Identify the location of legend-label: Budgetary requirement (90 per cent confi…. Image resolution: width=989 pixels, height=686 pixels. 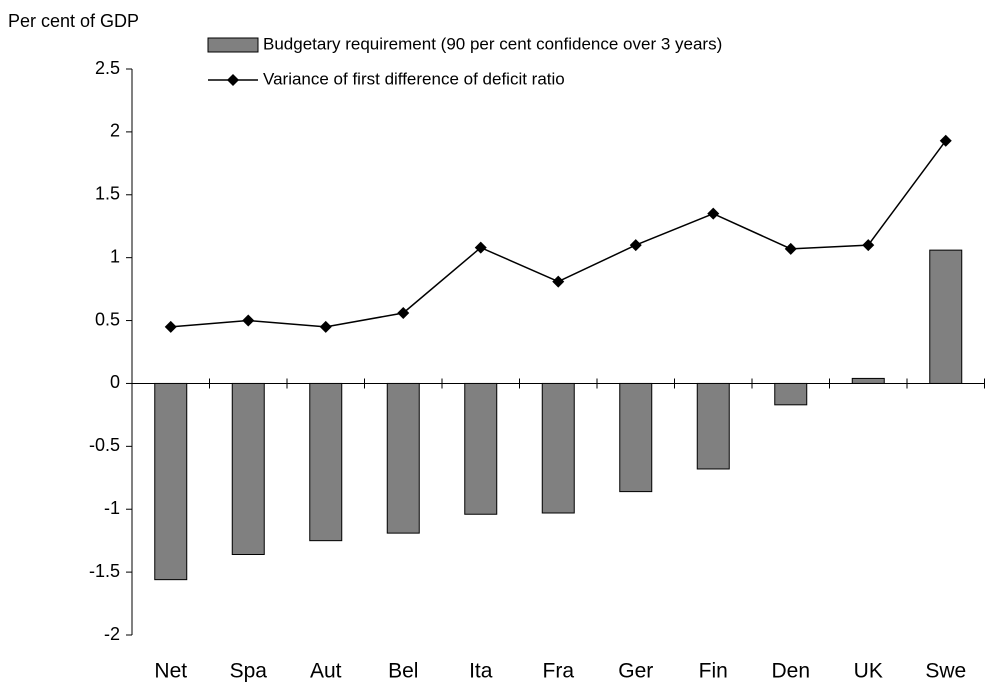
(492, 43).